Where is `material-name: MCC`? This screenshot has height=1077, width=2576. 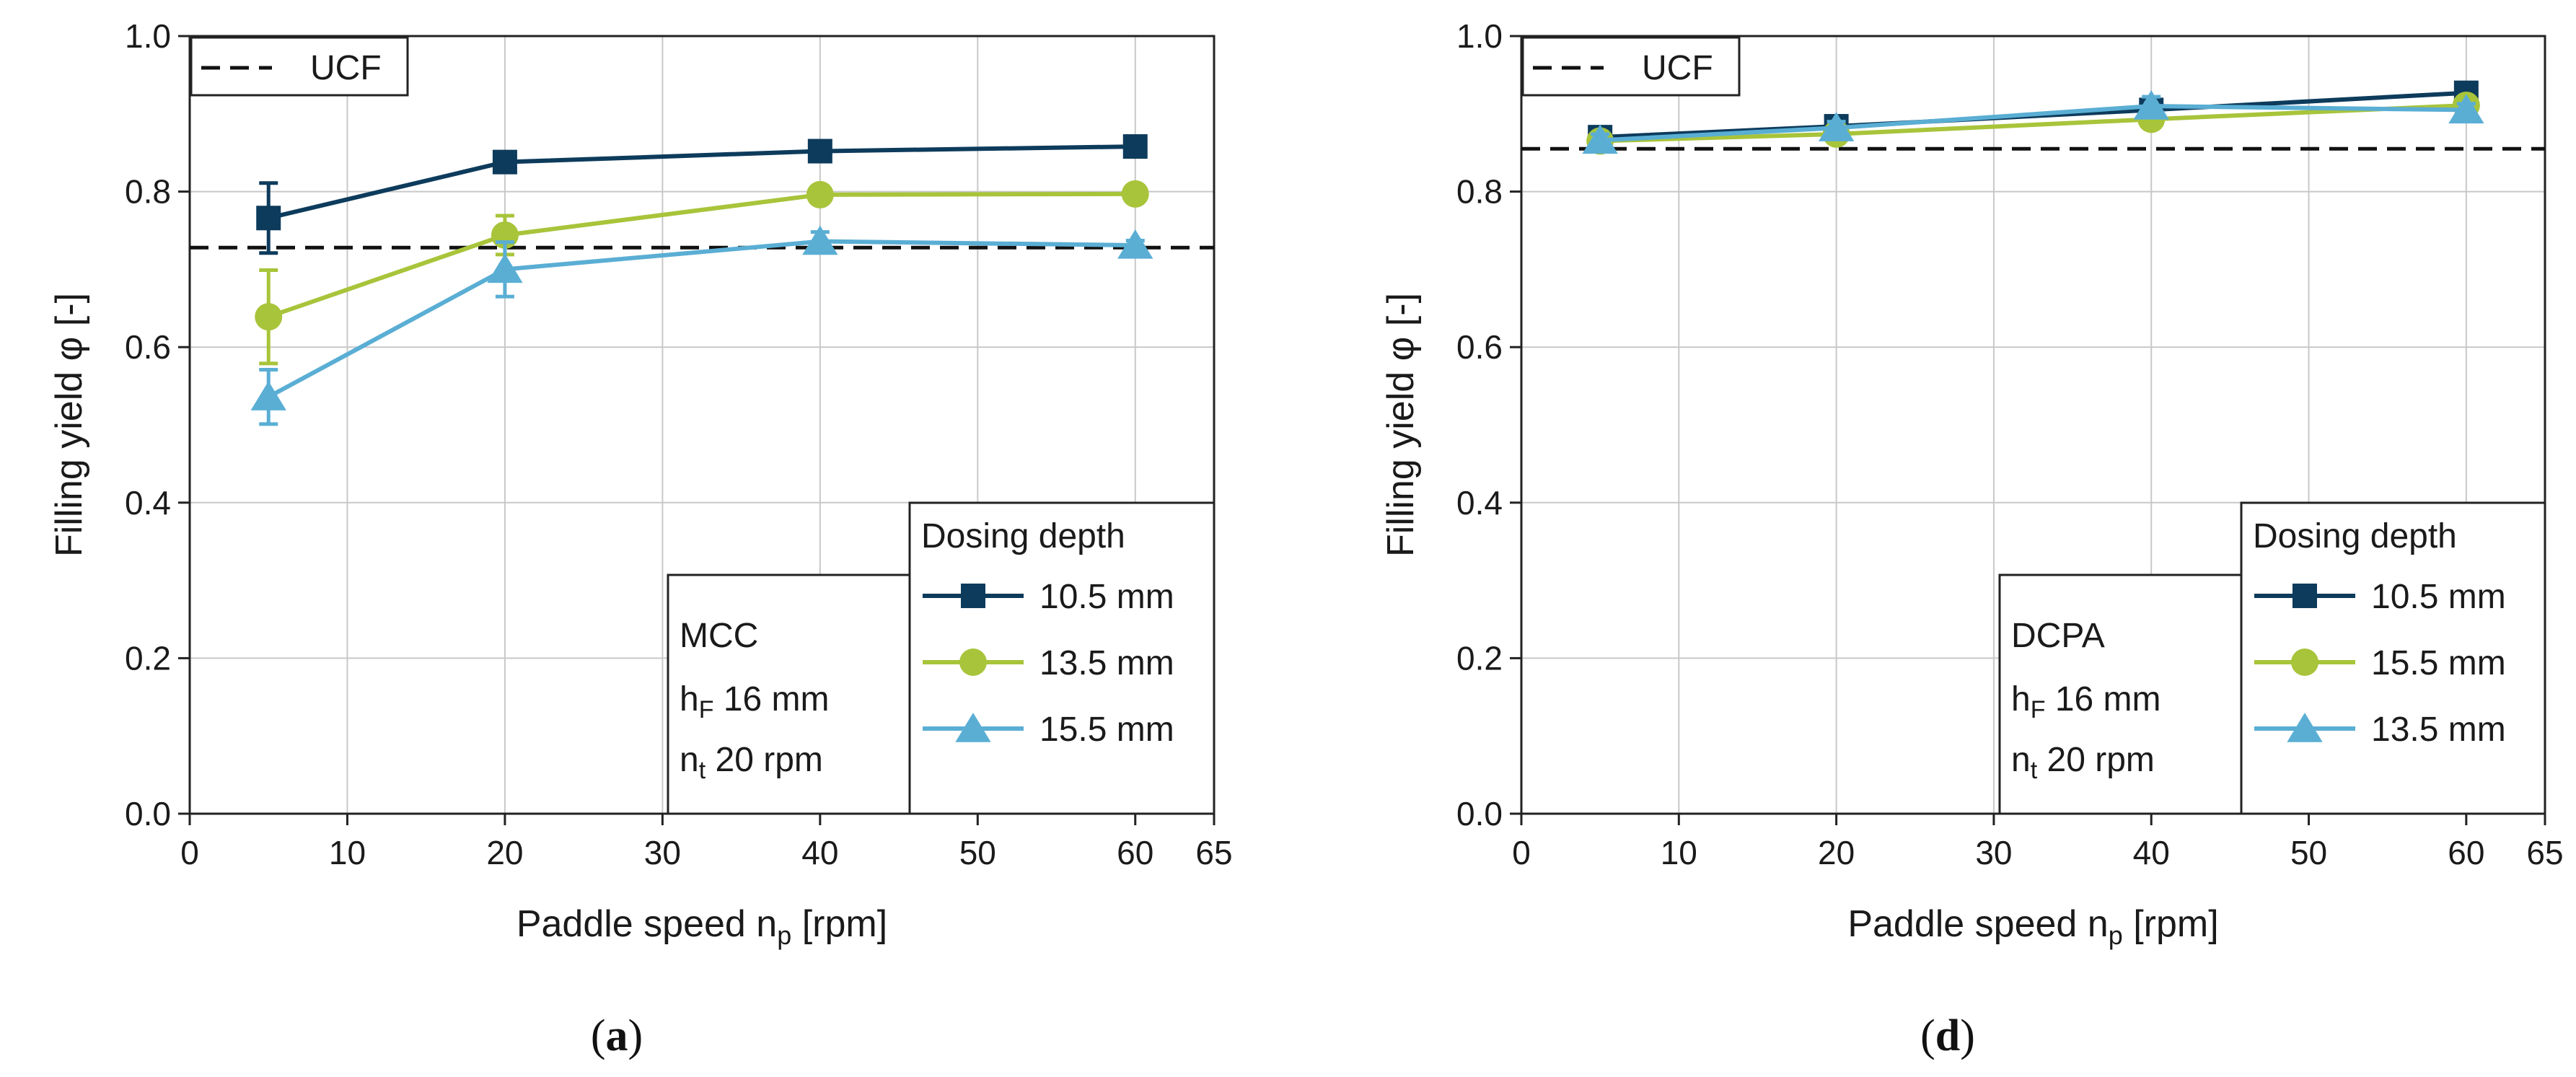
material-name: MCC is located at coordinates (719, 636).